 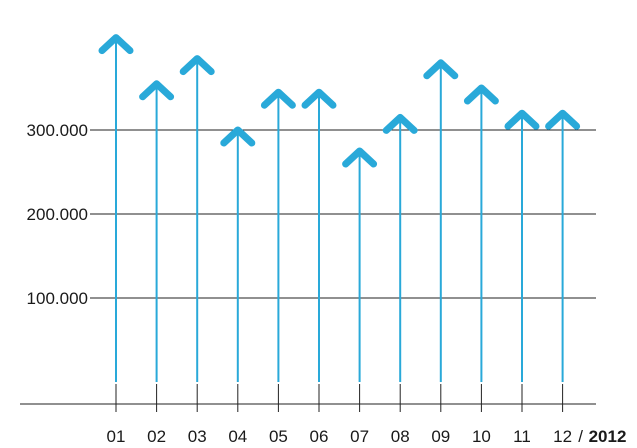 I want to click on x-tick-label: 01, so click(x=116, y=436).